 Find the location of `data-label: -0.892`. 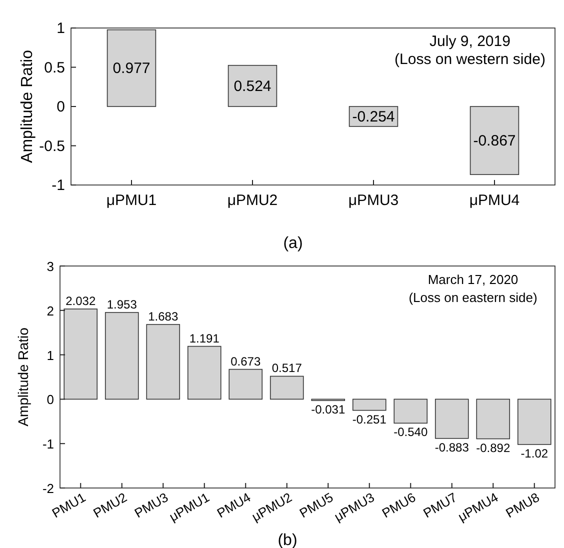

data-label: -0.892 is located at coordinates (493, 447).